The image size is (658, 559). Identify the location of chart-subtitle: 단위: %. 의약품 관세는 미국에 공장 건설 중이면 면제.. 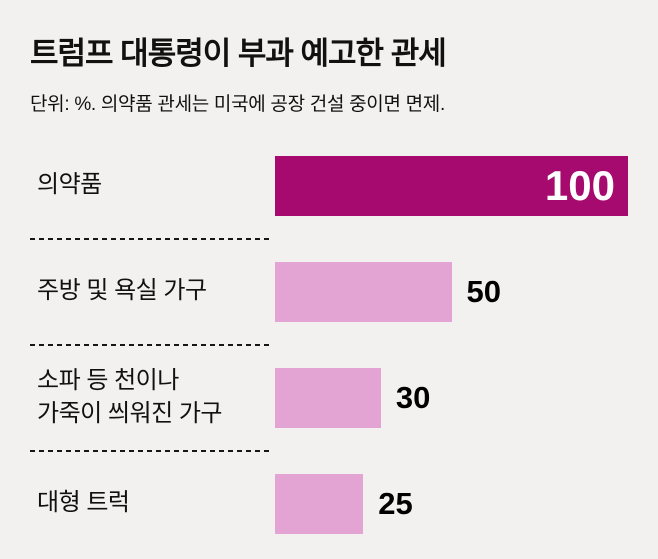
(237, 104).